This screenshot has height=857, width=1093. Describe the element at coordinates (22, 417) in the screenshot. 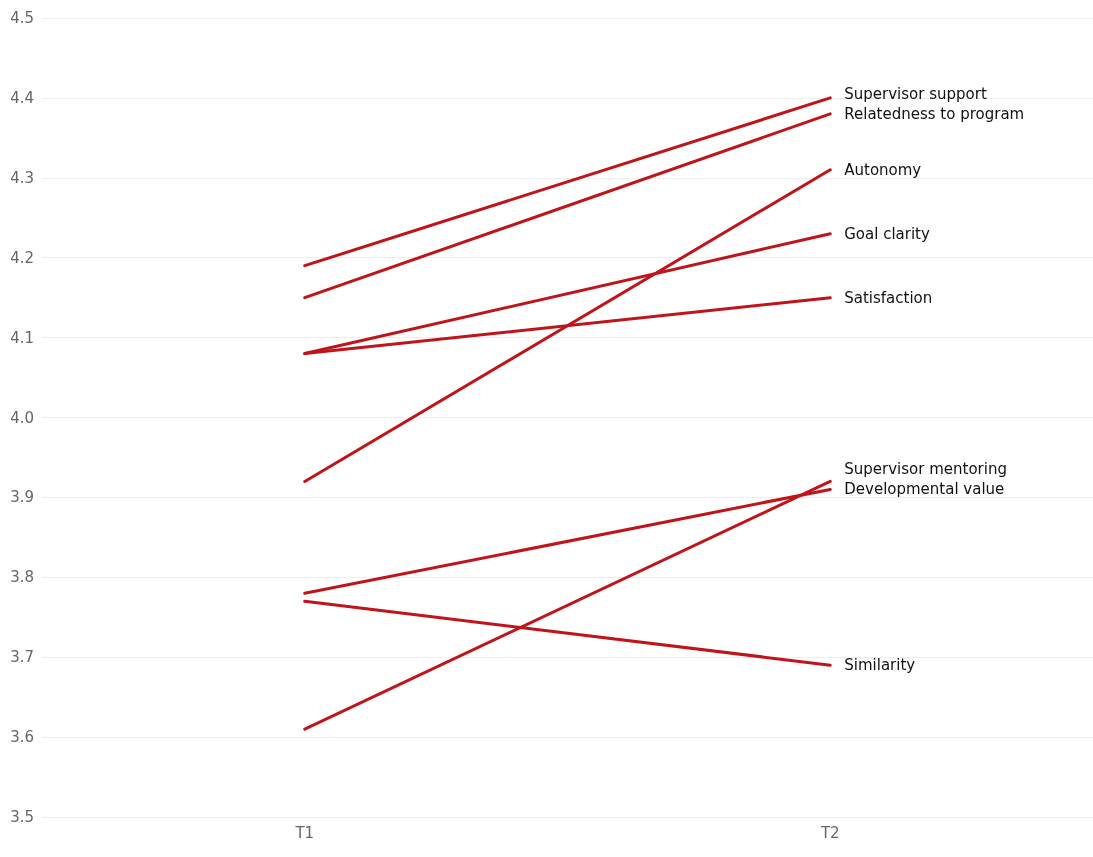

I see `y-tick-label: 4.0` at that location.